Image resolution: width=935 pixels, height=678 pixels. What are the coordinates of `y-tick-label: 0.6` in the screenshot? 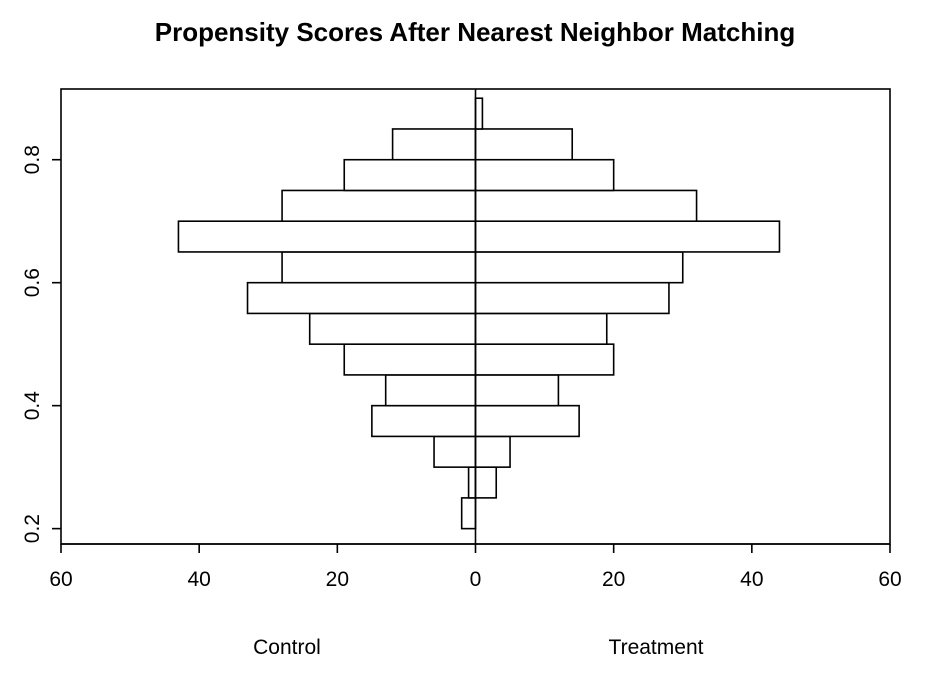 It's located at (32, 282).